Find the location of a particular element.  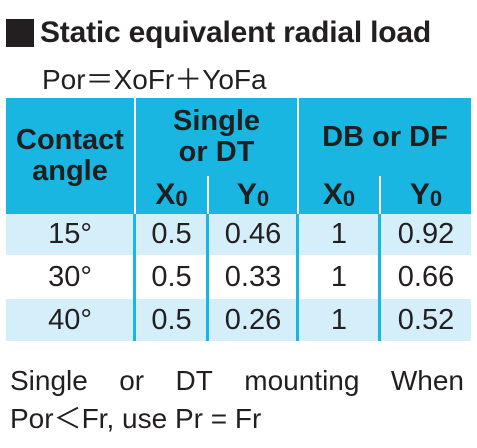

note-line-1: Single or DT mounting When is located at coordinates (237, 381).